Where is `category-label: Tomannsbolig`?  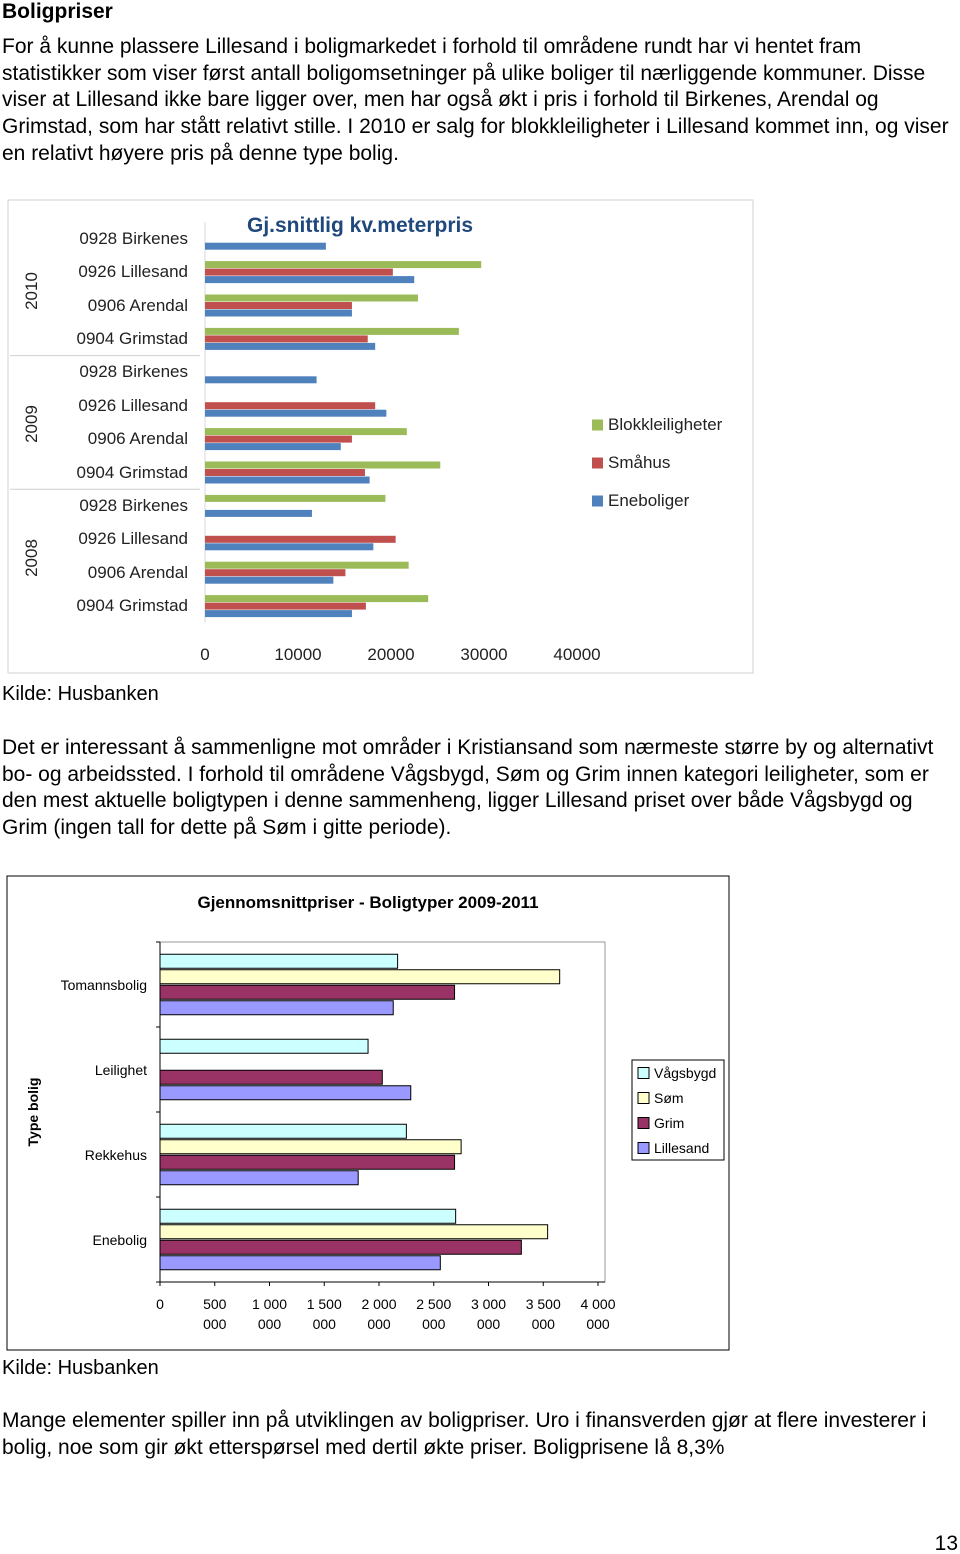 category-label: Tomannsbolig is located at coordinates (103, 984).